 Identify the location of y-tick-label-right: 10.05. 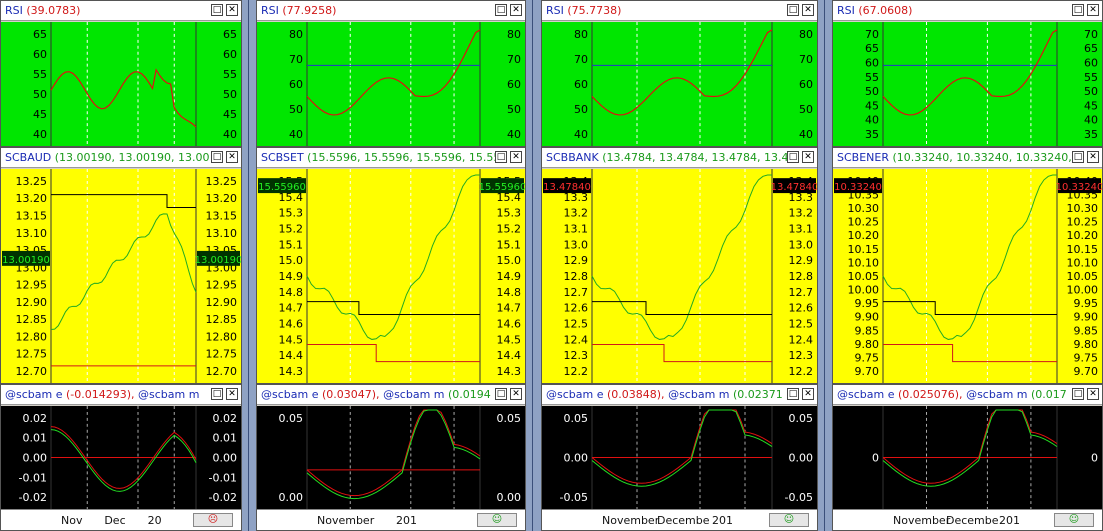
(1082, 276).